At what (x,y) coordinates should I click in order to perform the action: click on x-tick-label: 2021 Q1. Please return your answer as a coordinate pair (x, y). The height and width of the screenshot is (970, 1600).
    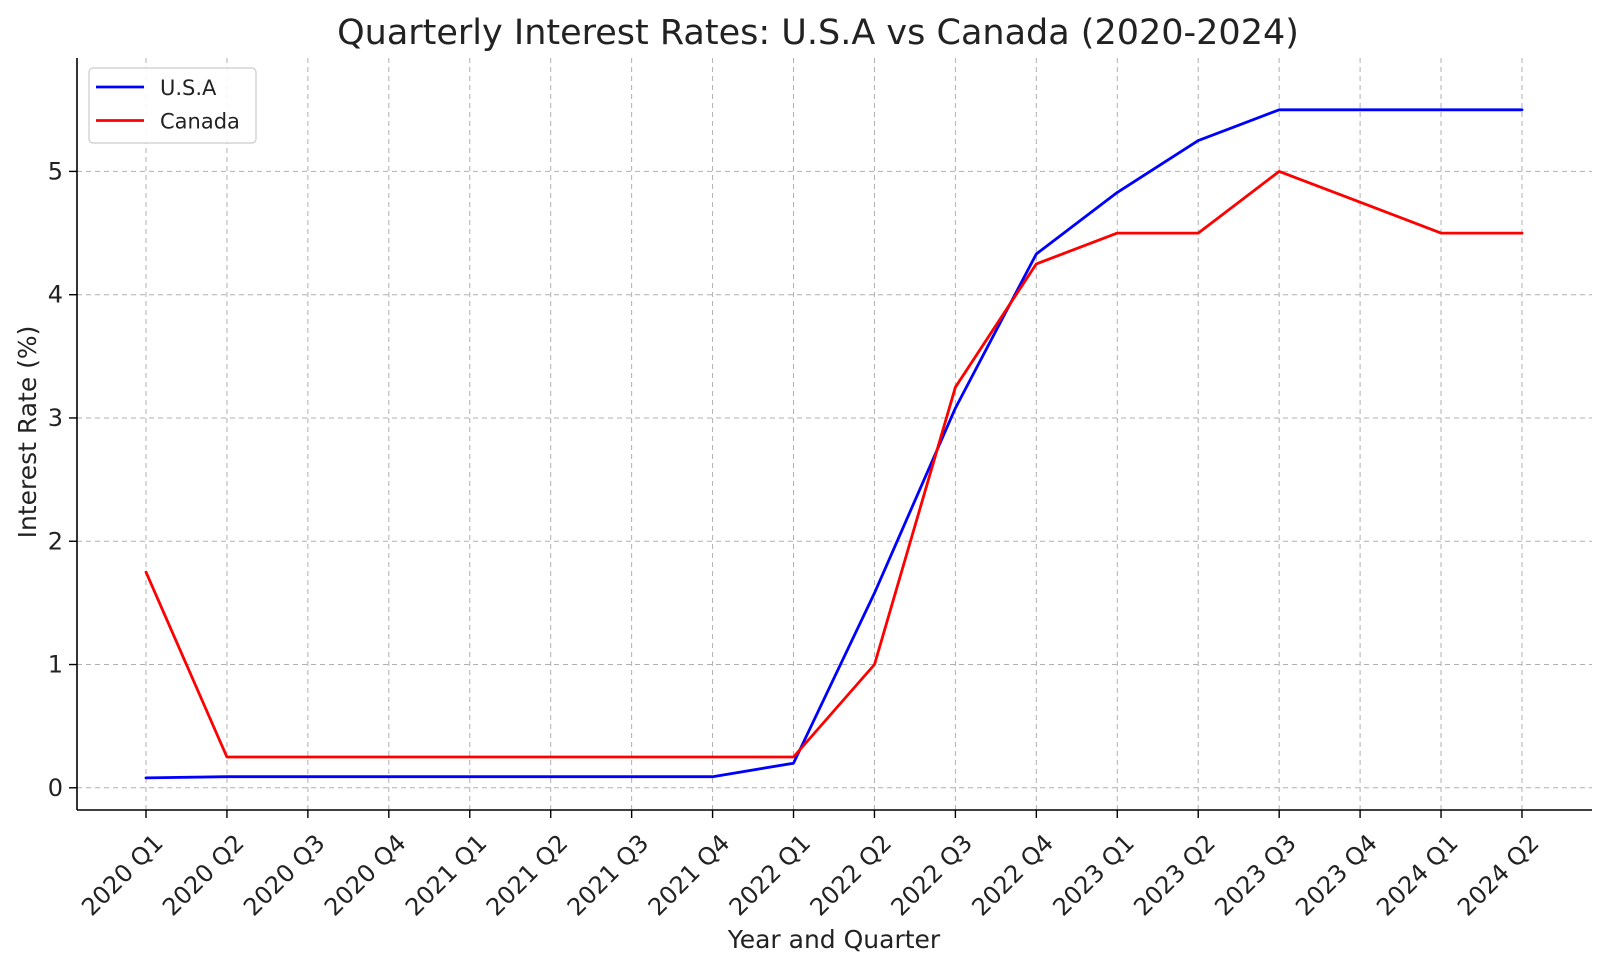
    Looking at the image, I should click on (446, 875).